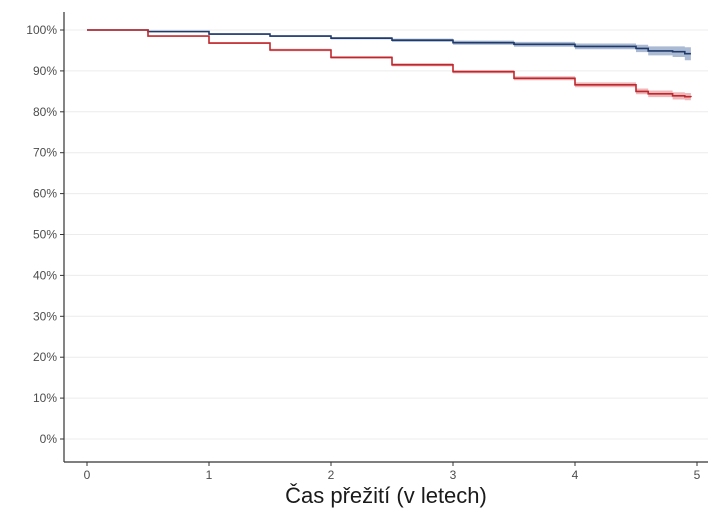 This screenshot has width=724, height=510. I want to click on y-tick-label: 90%, so click(45, 71).